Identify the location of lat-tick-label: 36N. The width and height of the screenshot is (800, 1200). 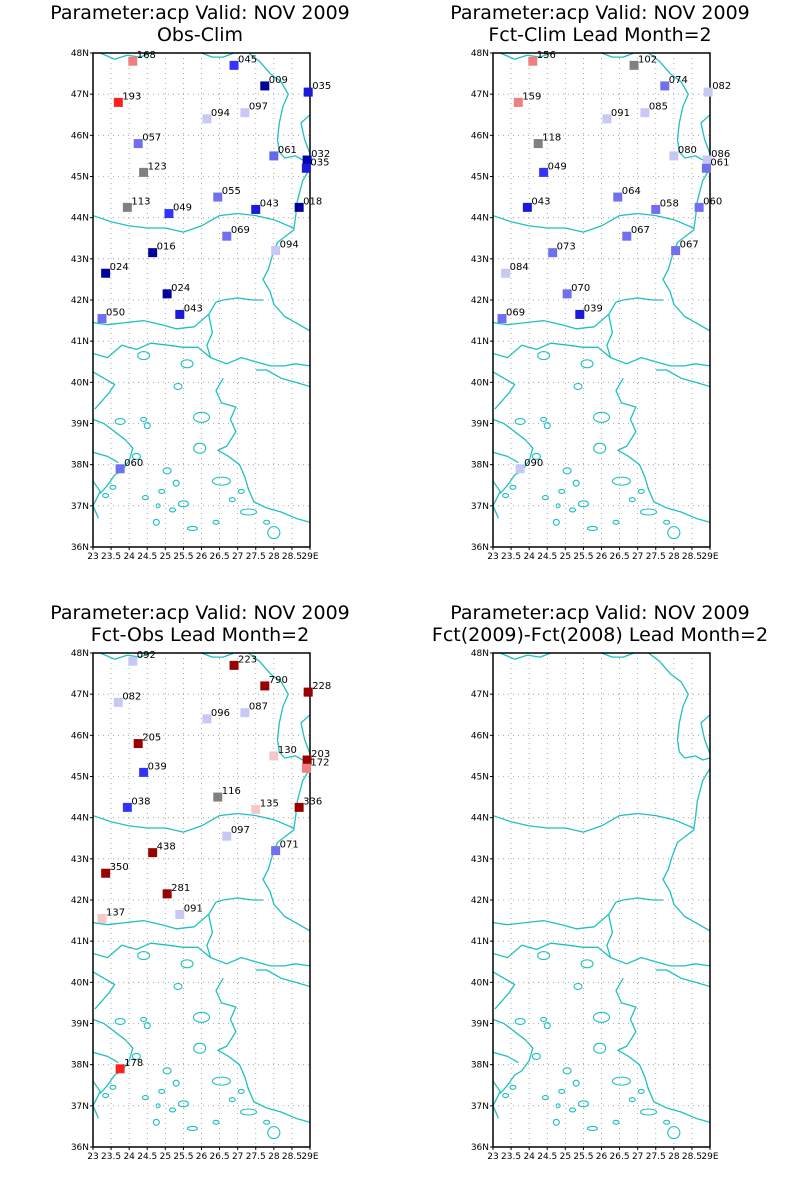
(480, 548).